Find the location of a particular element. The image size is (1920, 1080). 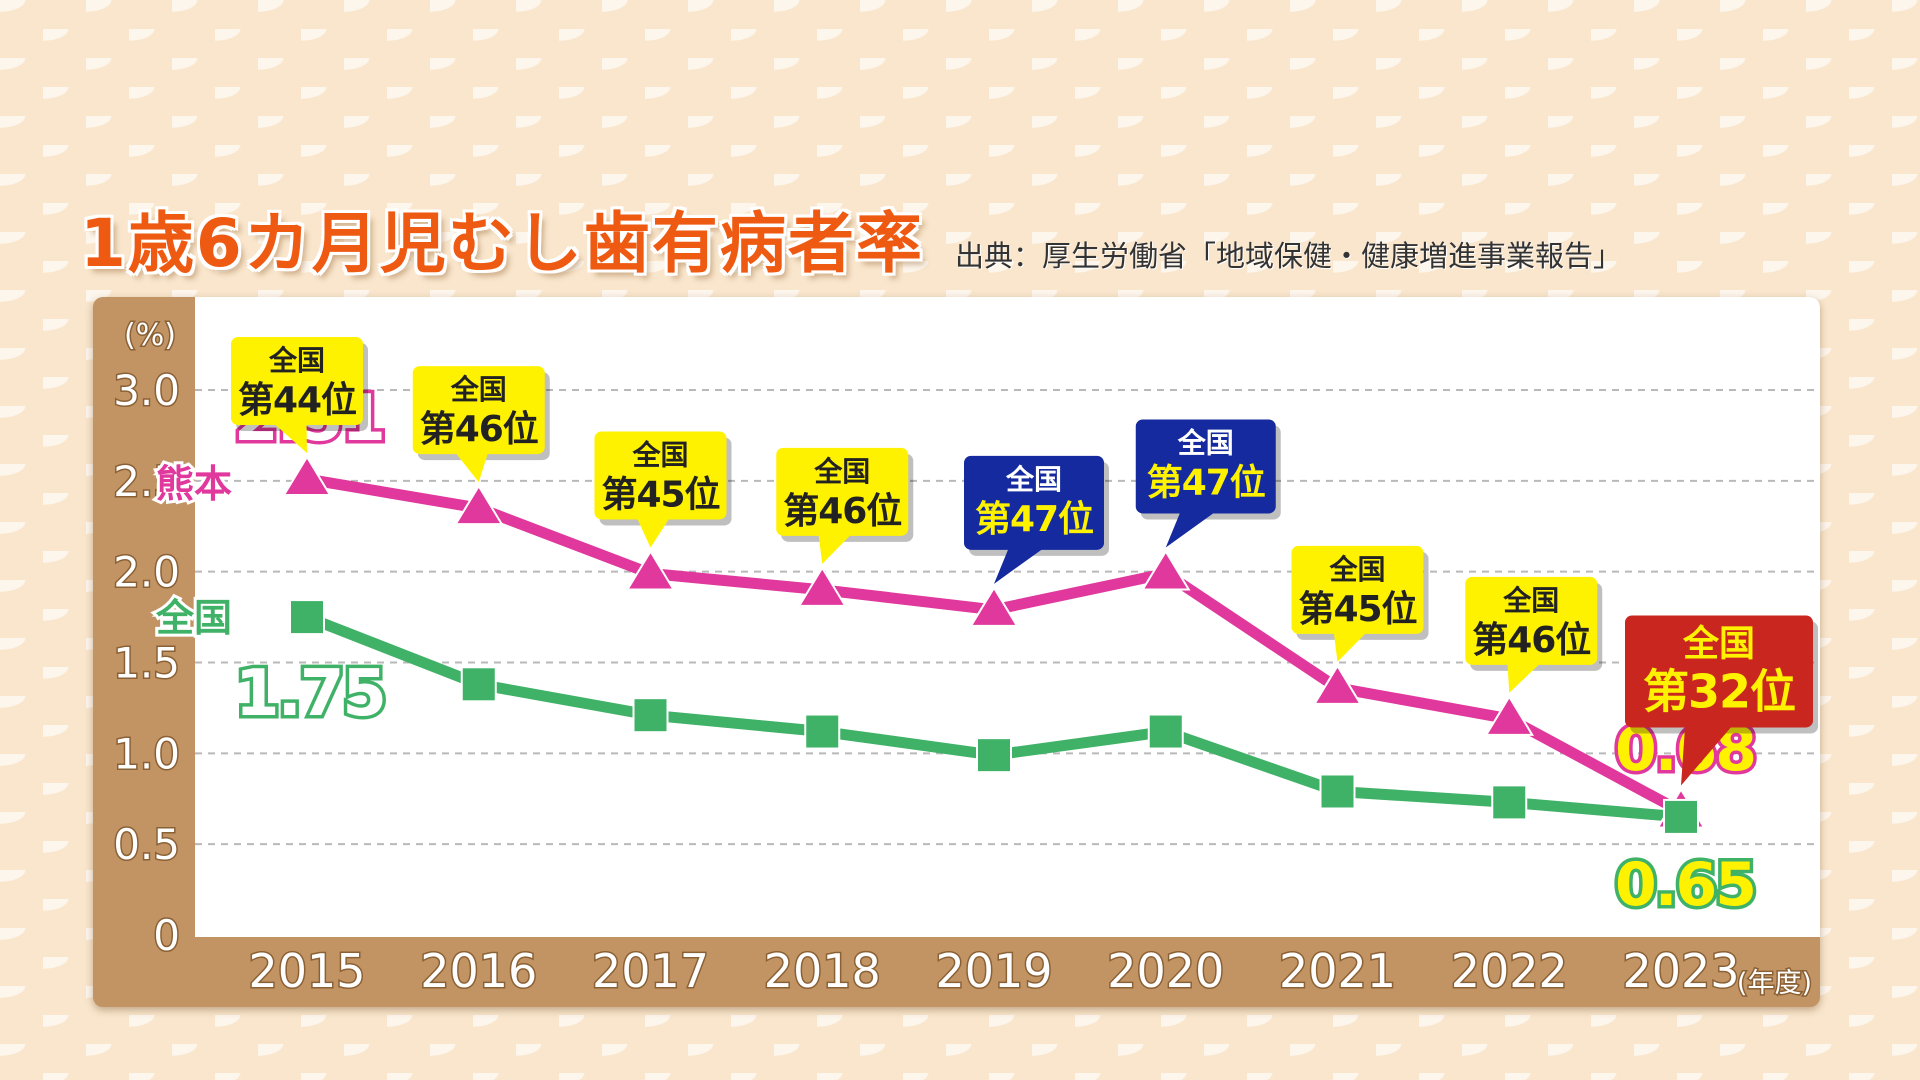

value-label-national-2015: 1.75 is located at coordinates (310, 694).